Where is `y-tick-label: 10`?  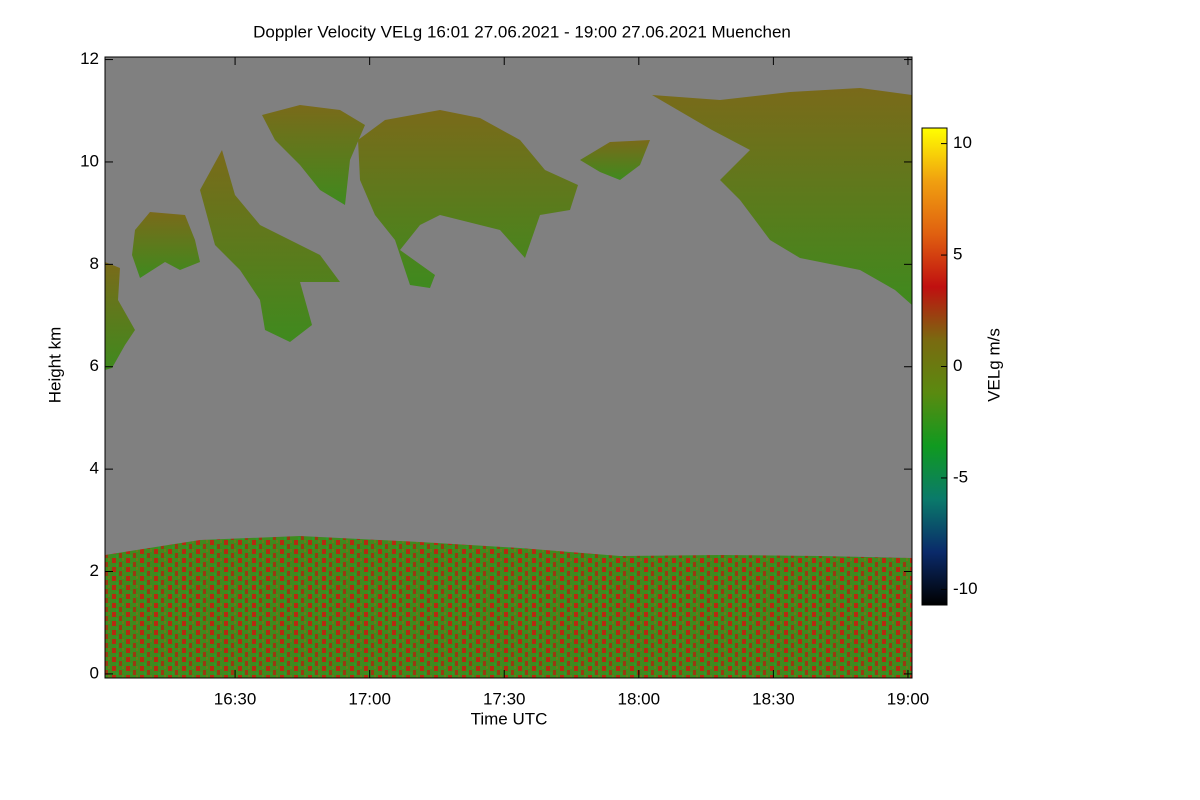
y-tick-label: 10 is located at coordinates (89, 160).